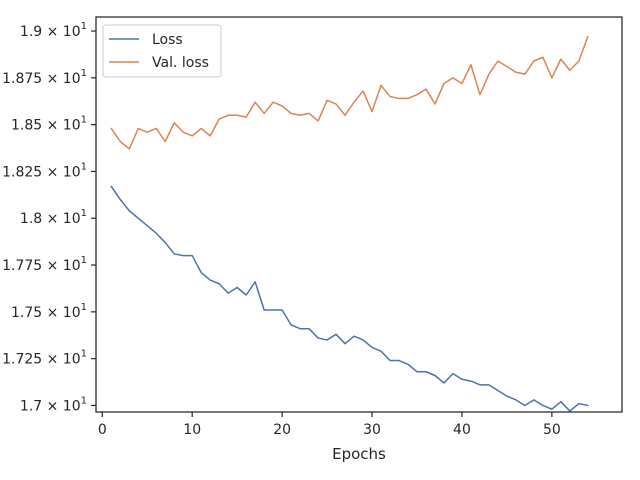 Image resolution: width=640 pixels, height=480 pixels. What do you see at coordinates (180, 63) in the screenshot?
I see `legend-label: Val. loss` at bounding box center [180, 63].